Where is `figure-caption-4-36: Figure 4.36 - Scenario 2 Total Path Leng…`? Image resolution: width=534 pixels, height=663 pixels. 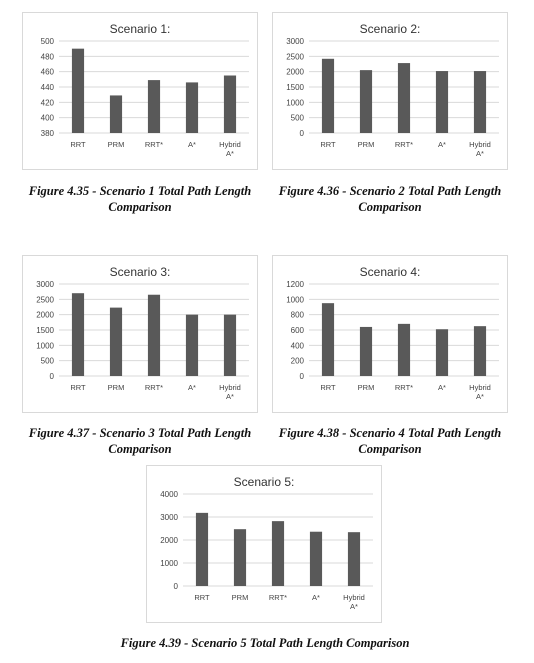 figure-caption-4-36: Figure 4.36 - Scenario 2 Total Path Leng… is located at coordinates (390, 199).